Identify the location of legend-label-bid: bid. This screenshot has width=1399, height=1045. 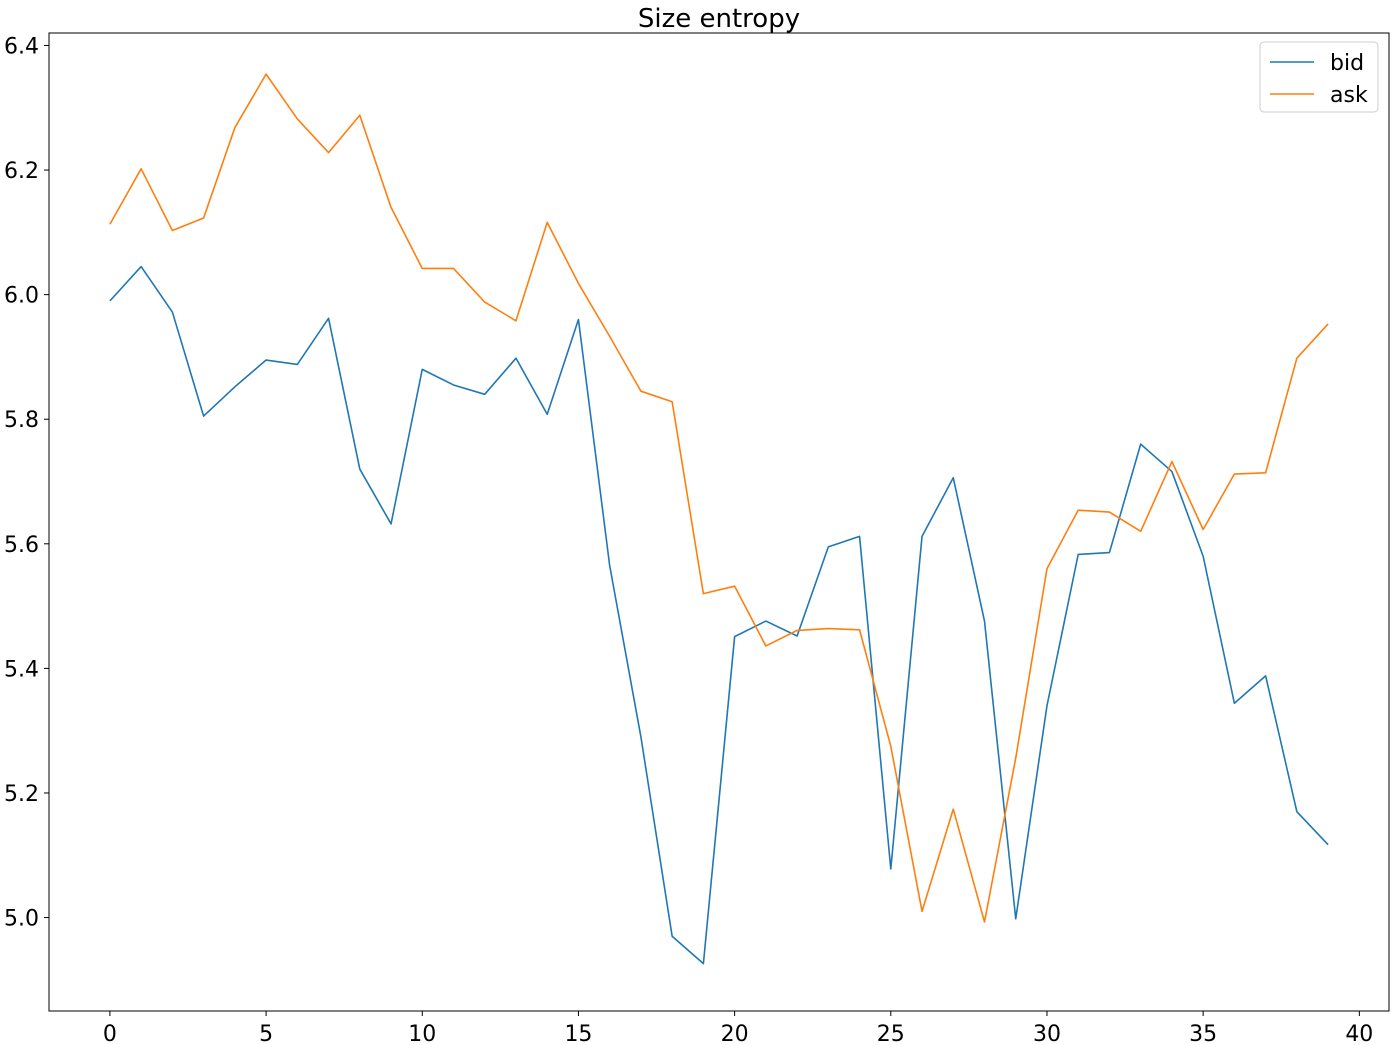
(1347, 63).